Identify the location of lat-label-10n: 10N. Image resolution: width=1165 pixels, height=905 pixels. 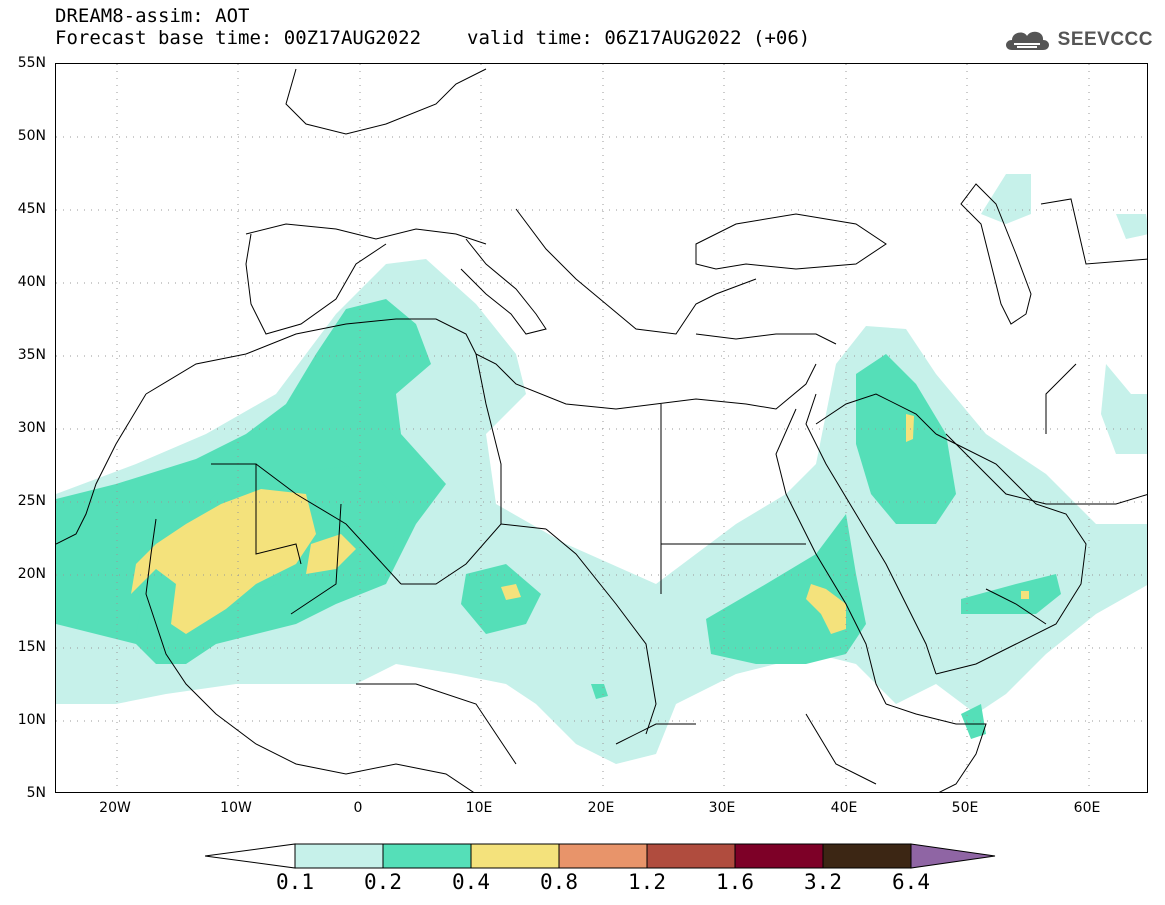
(31, 720).